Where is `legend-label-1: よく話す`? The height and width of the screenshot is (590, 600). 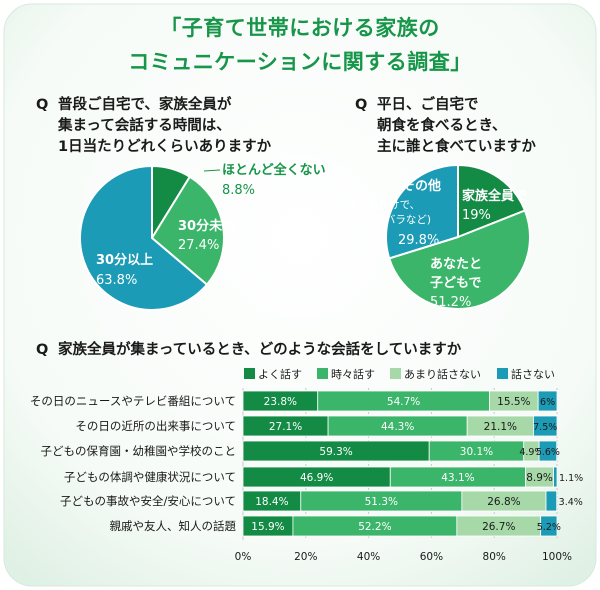 legend-label-1: よく話す is located at coordinates (280, 374).